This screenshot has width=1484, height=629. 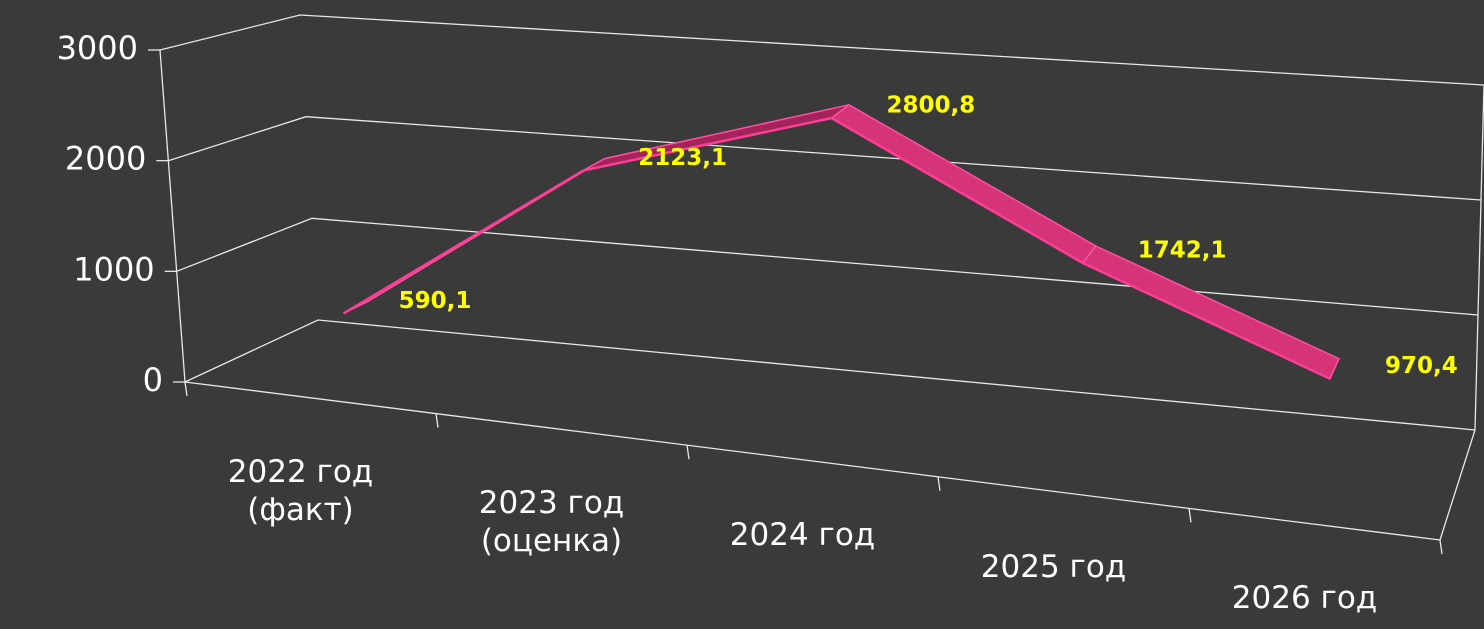 What do you see at coordinates (97, 48) in the screenshot?
I see `y-tick-label: 3000` at bounding box center [97, 48].